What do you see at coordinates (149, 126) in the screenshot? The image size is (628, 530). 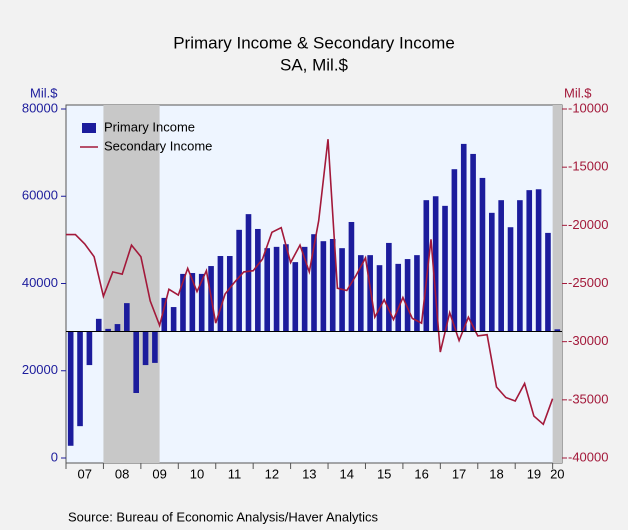 I see `legend-label: Primary Income` at bounding box center [149, 126].